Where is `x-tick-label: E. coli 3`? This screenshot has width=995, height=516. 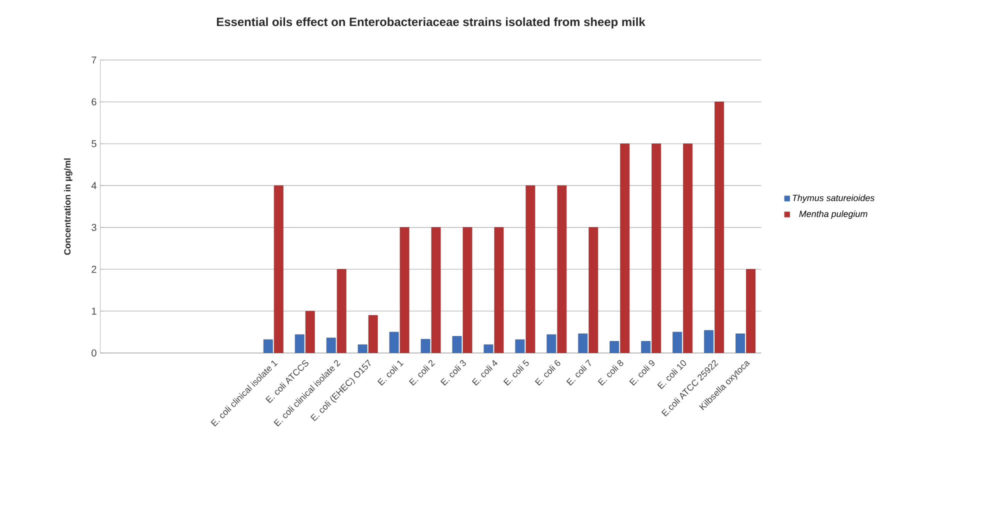 x-tick-label: E. coli 3 is located at coordinates (453, 373).